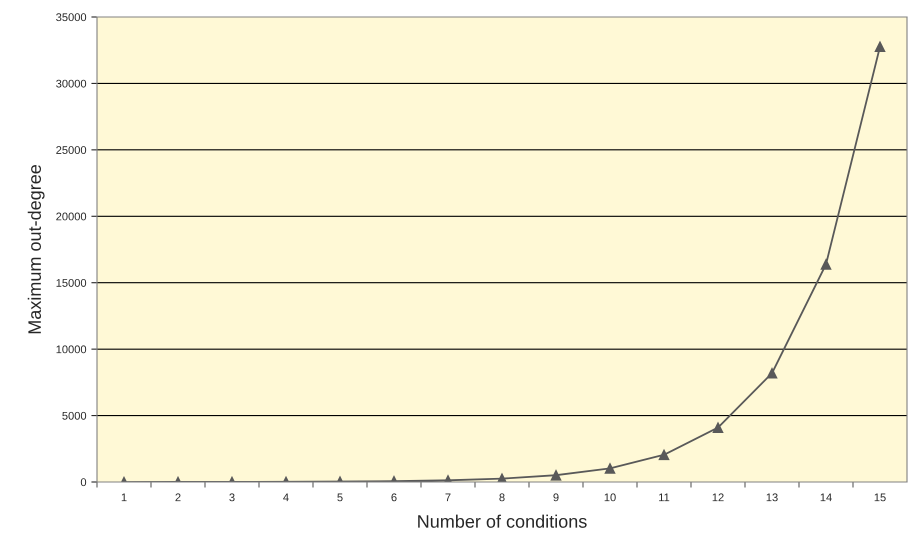 The height and width of the screenshot is (541, 919). I want to click on x-axis-title: Number of conditions, so click(502, 521).